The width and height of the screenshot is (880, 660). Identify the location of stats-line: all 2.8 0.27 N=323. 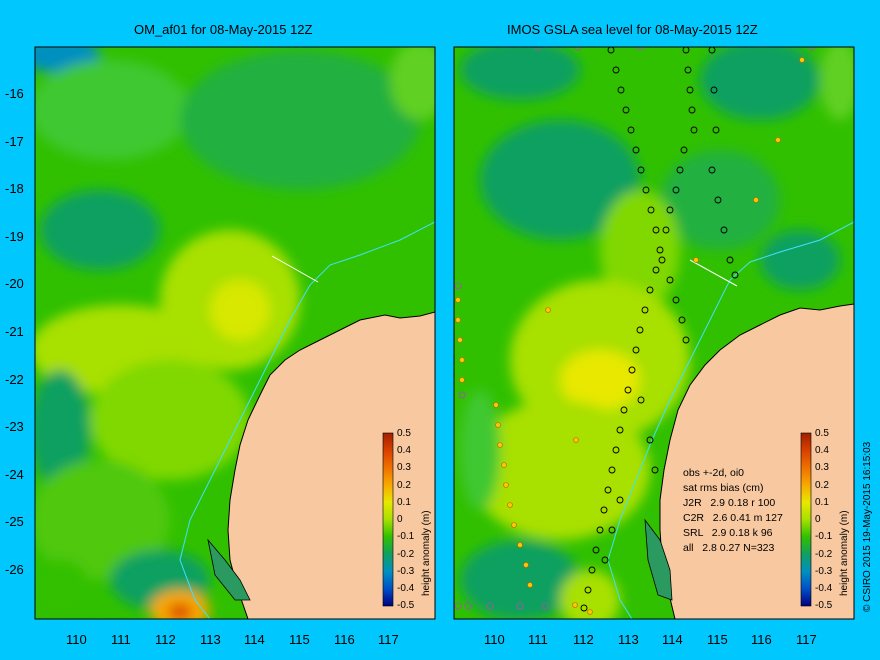
(729, 548).